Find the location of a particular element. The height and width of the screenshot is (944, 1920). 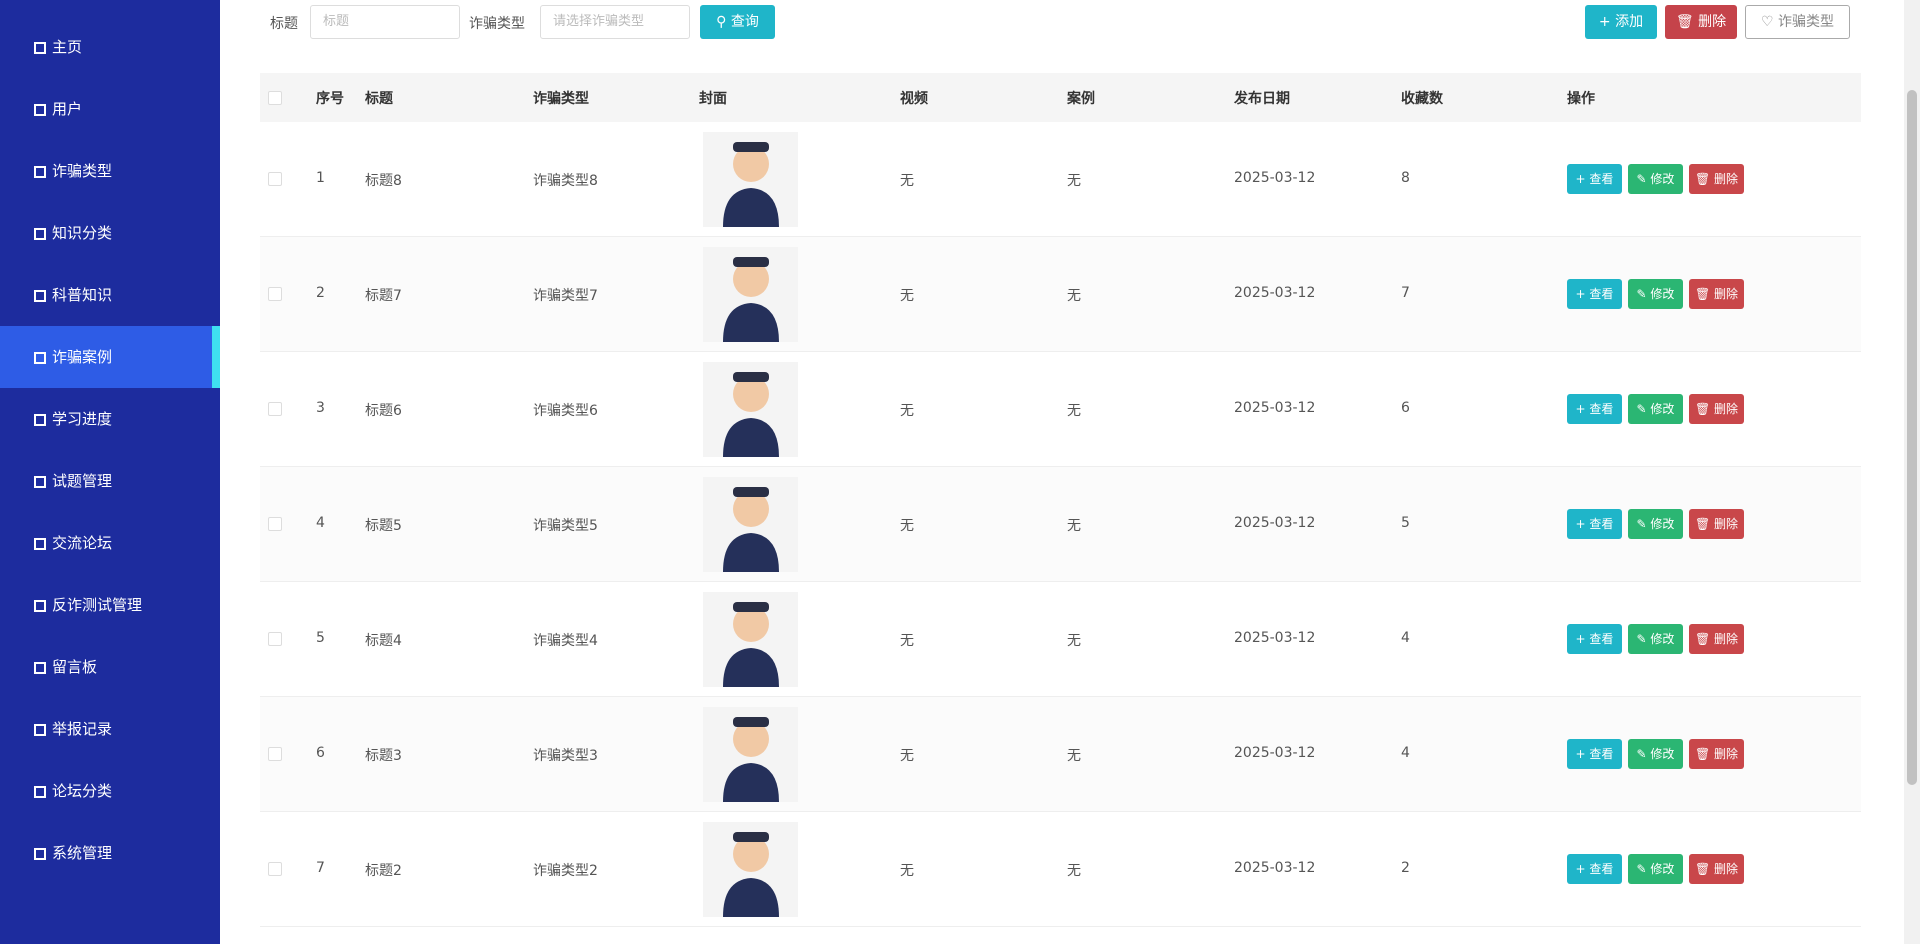

table-cell: 诈骗类型8 is located at coordinates (565, 181).